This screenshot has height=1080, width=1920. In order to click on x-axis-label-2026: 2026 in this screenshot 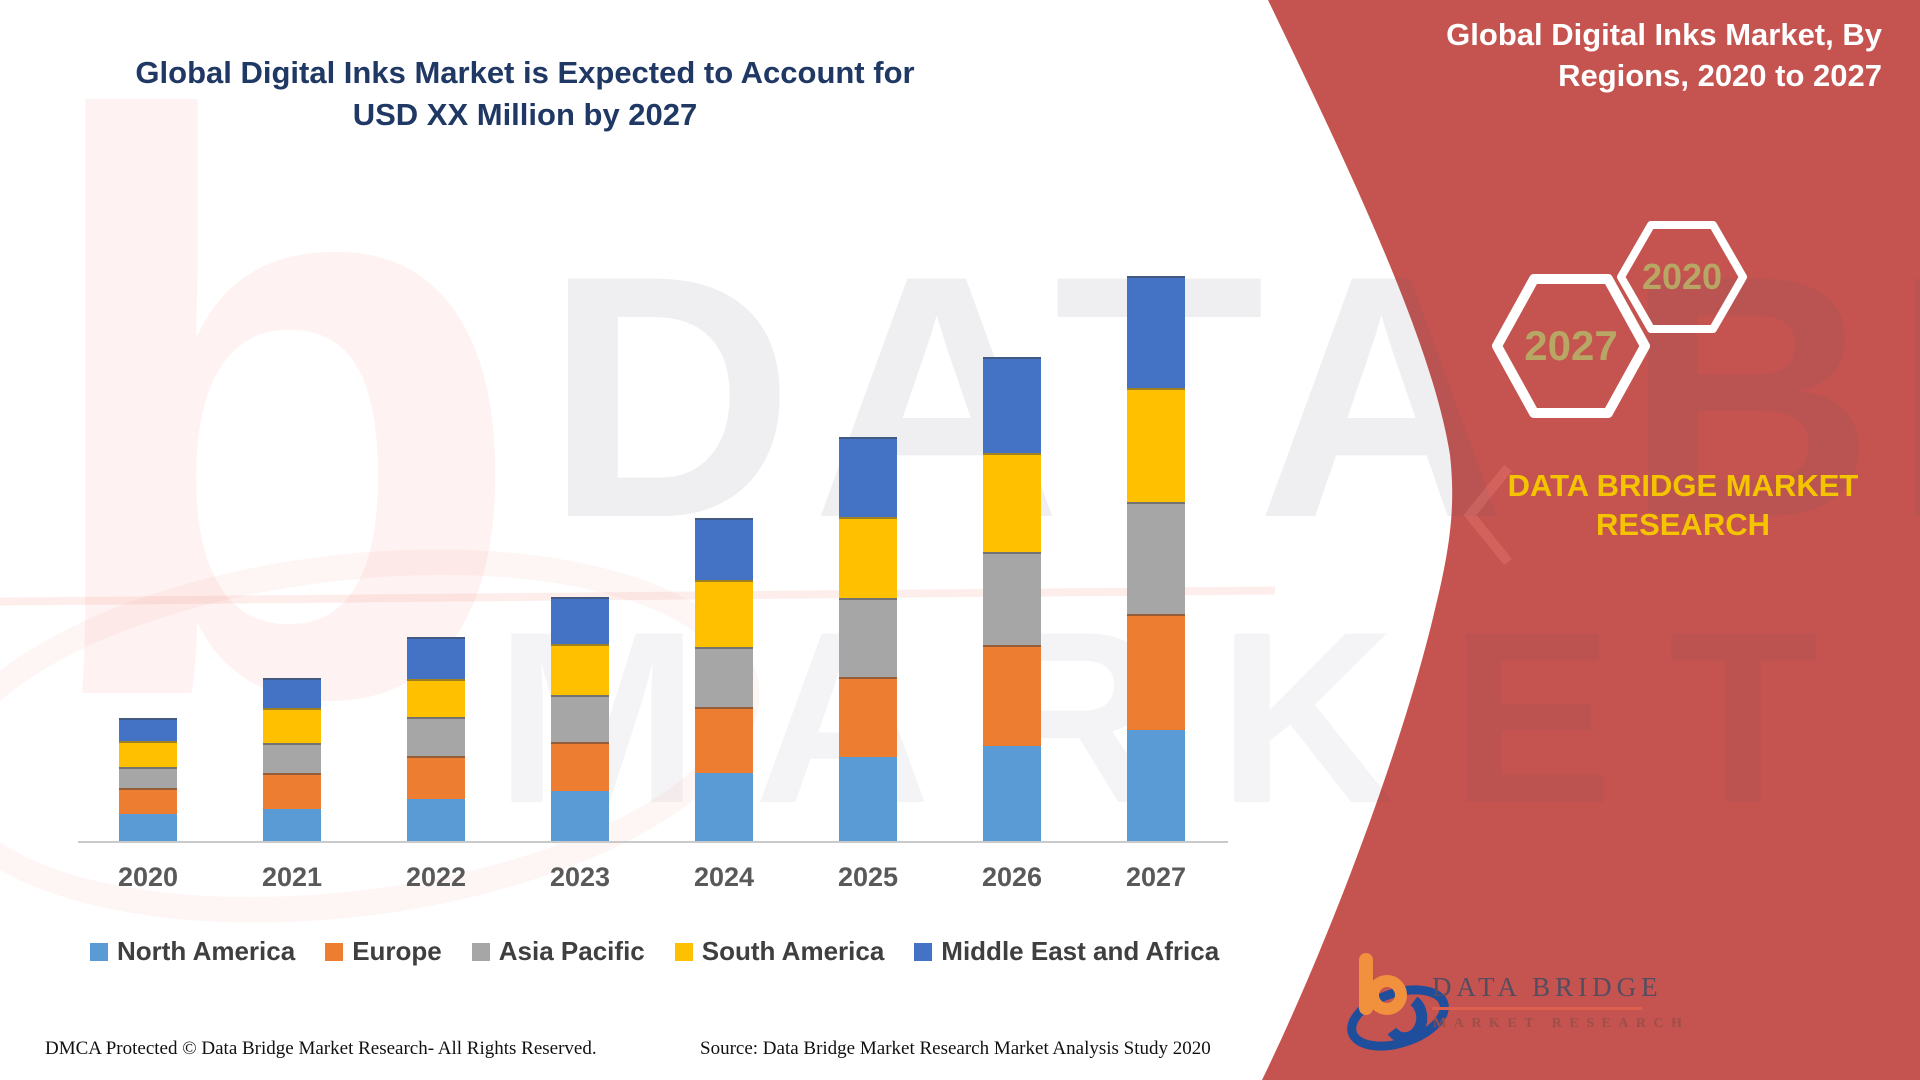, I will do `click(1012, 877)`.